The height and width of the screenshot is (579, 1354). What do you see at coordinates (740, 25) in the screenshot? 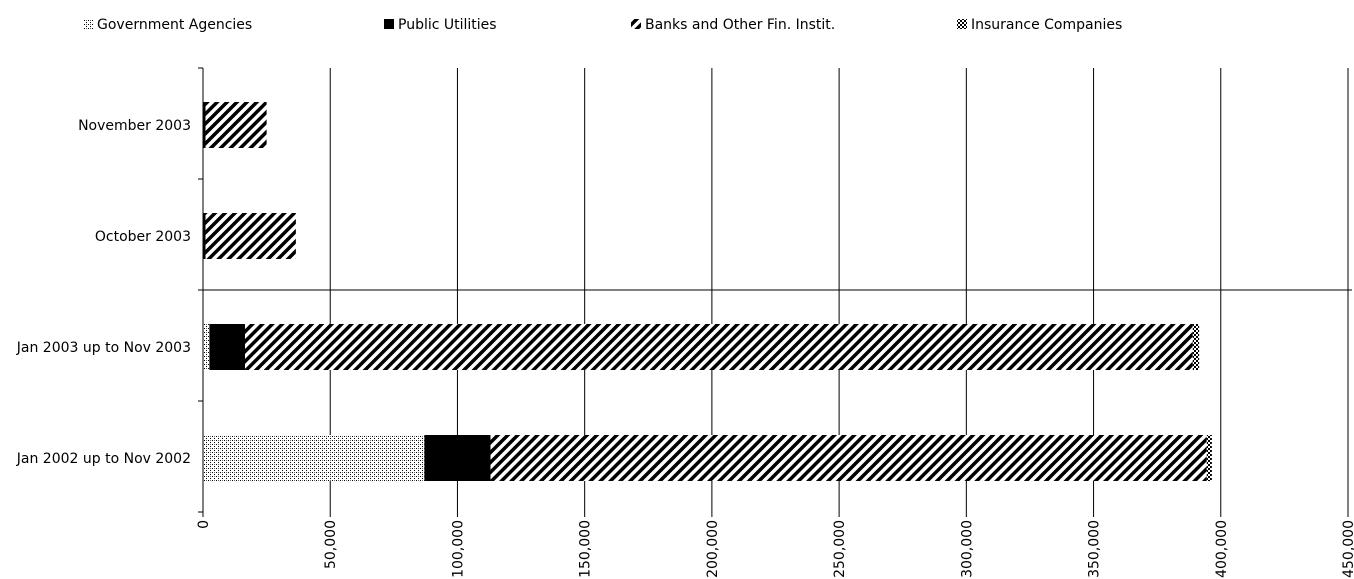
I see `legend-label: Banks and Other Fin. Instit.` at bounding box center [740, 25].